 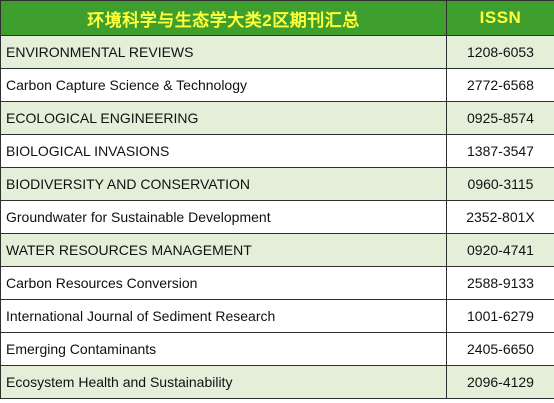 I want to click on table-header: 环境科学与生态学大类2区期刊汇总 ISSN, so click(x=277, y=18).